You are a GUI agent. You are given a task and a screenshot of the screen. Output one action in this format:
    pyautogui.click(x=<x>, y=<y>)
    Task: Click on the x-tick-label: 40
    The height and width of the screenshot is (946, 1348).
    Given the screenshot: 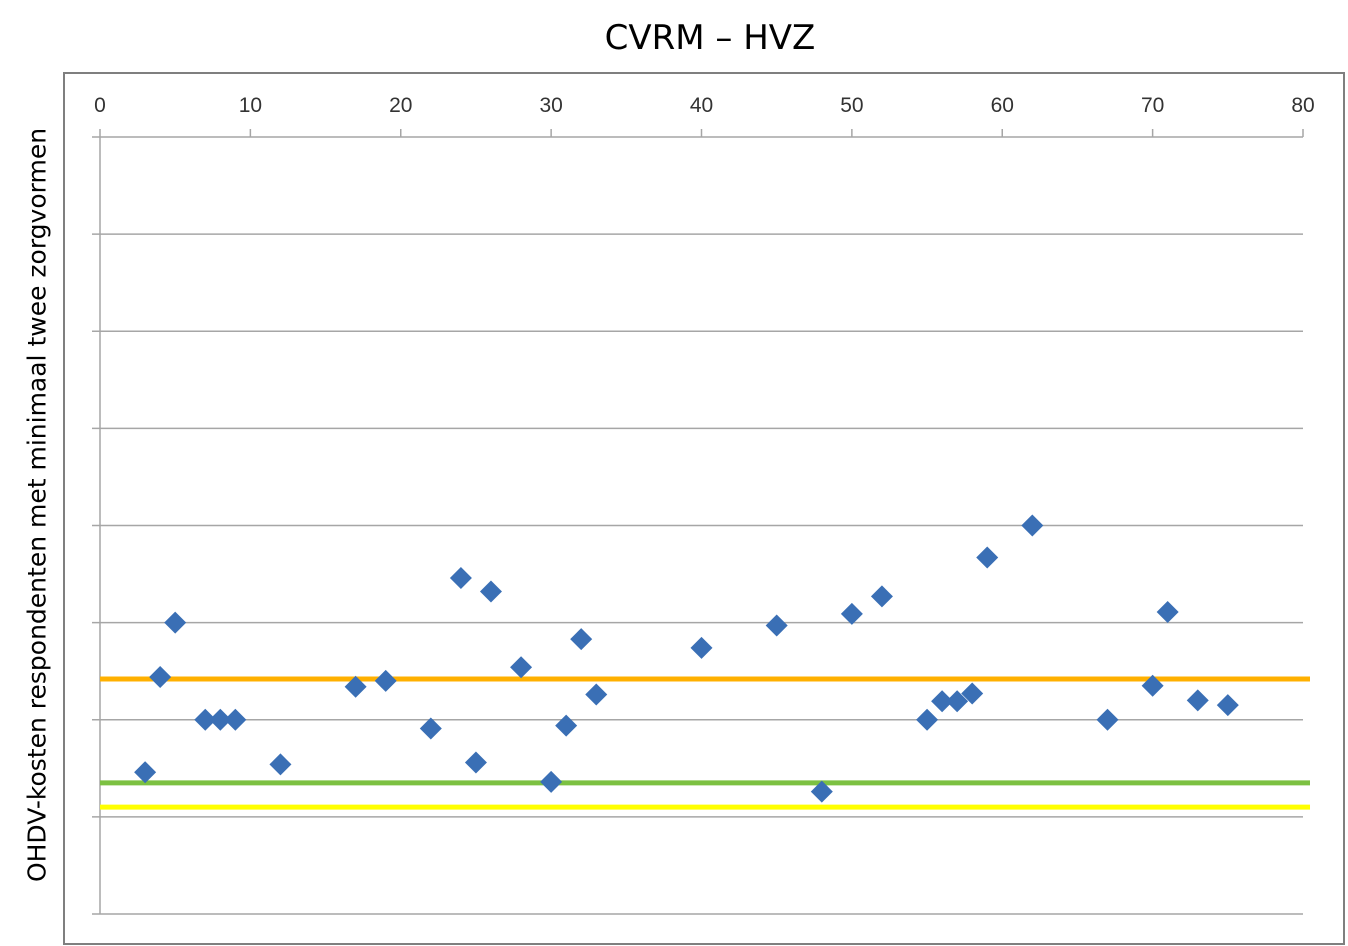 What is the action you would take?
    pyautogui.click(x=701, y=105)
    